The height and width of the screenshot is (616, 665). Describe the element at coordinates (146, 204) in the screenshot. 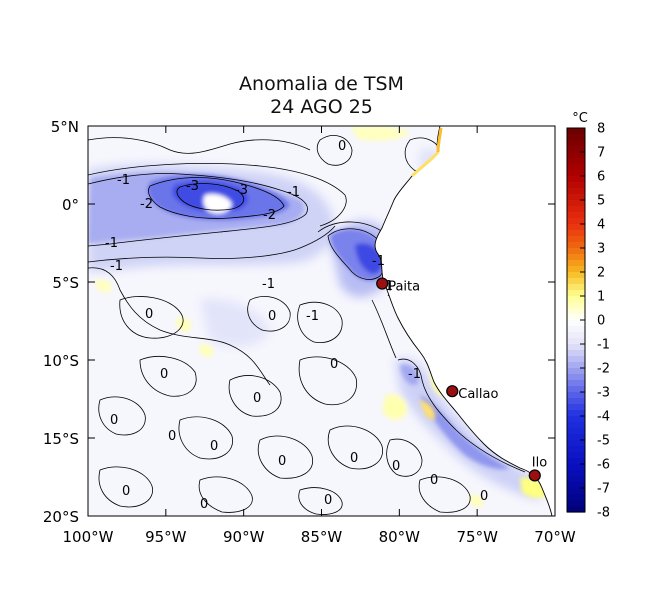

I see `contour-label: -2` at that location.